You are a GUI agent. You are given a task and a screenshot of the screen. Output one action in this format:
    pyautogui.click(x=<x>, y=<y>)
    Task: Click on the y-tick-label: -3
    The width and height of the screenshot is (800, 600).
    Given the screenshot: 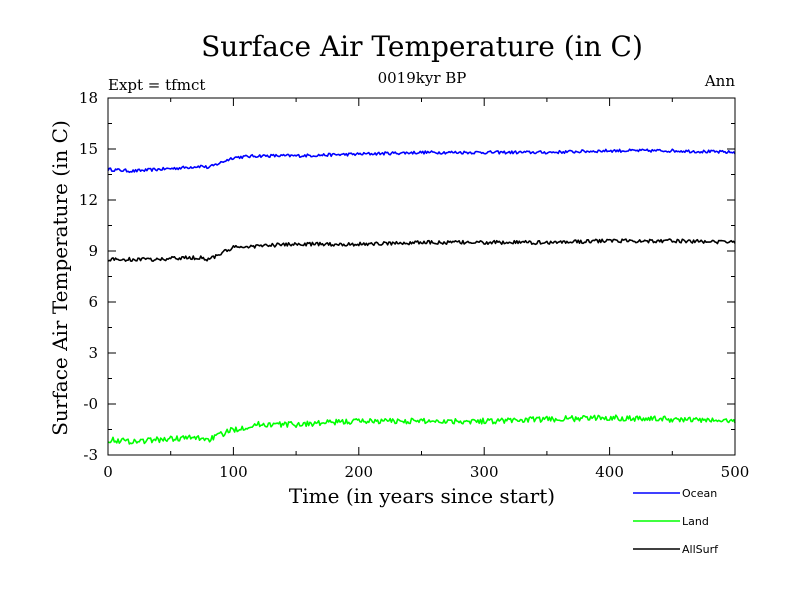 What is the action you would take?
    pyautogui.click(x=90, y=455)
    